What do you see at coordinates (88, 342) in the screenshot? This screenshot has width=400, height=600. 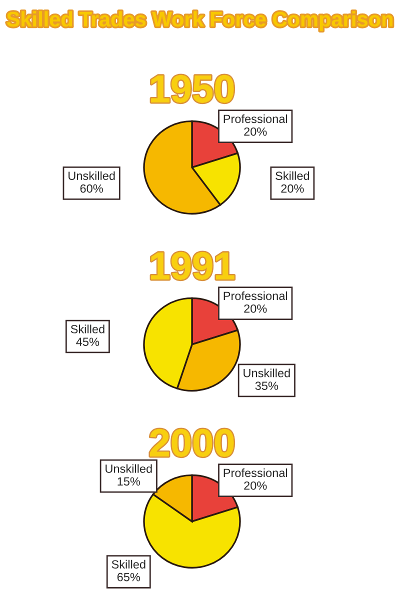 I see `data-label: 45%` at bounding box center [88, 342].